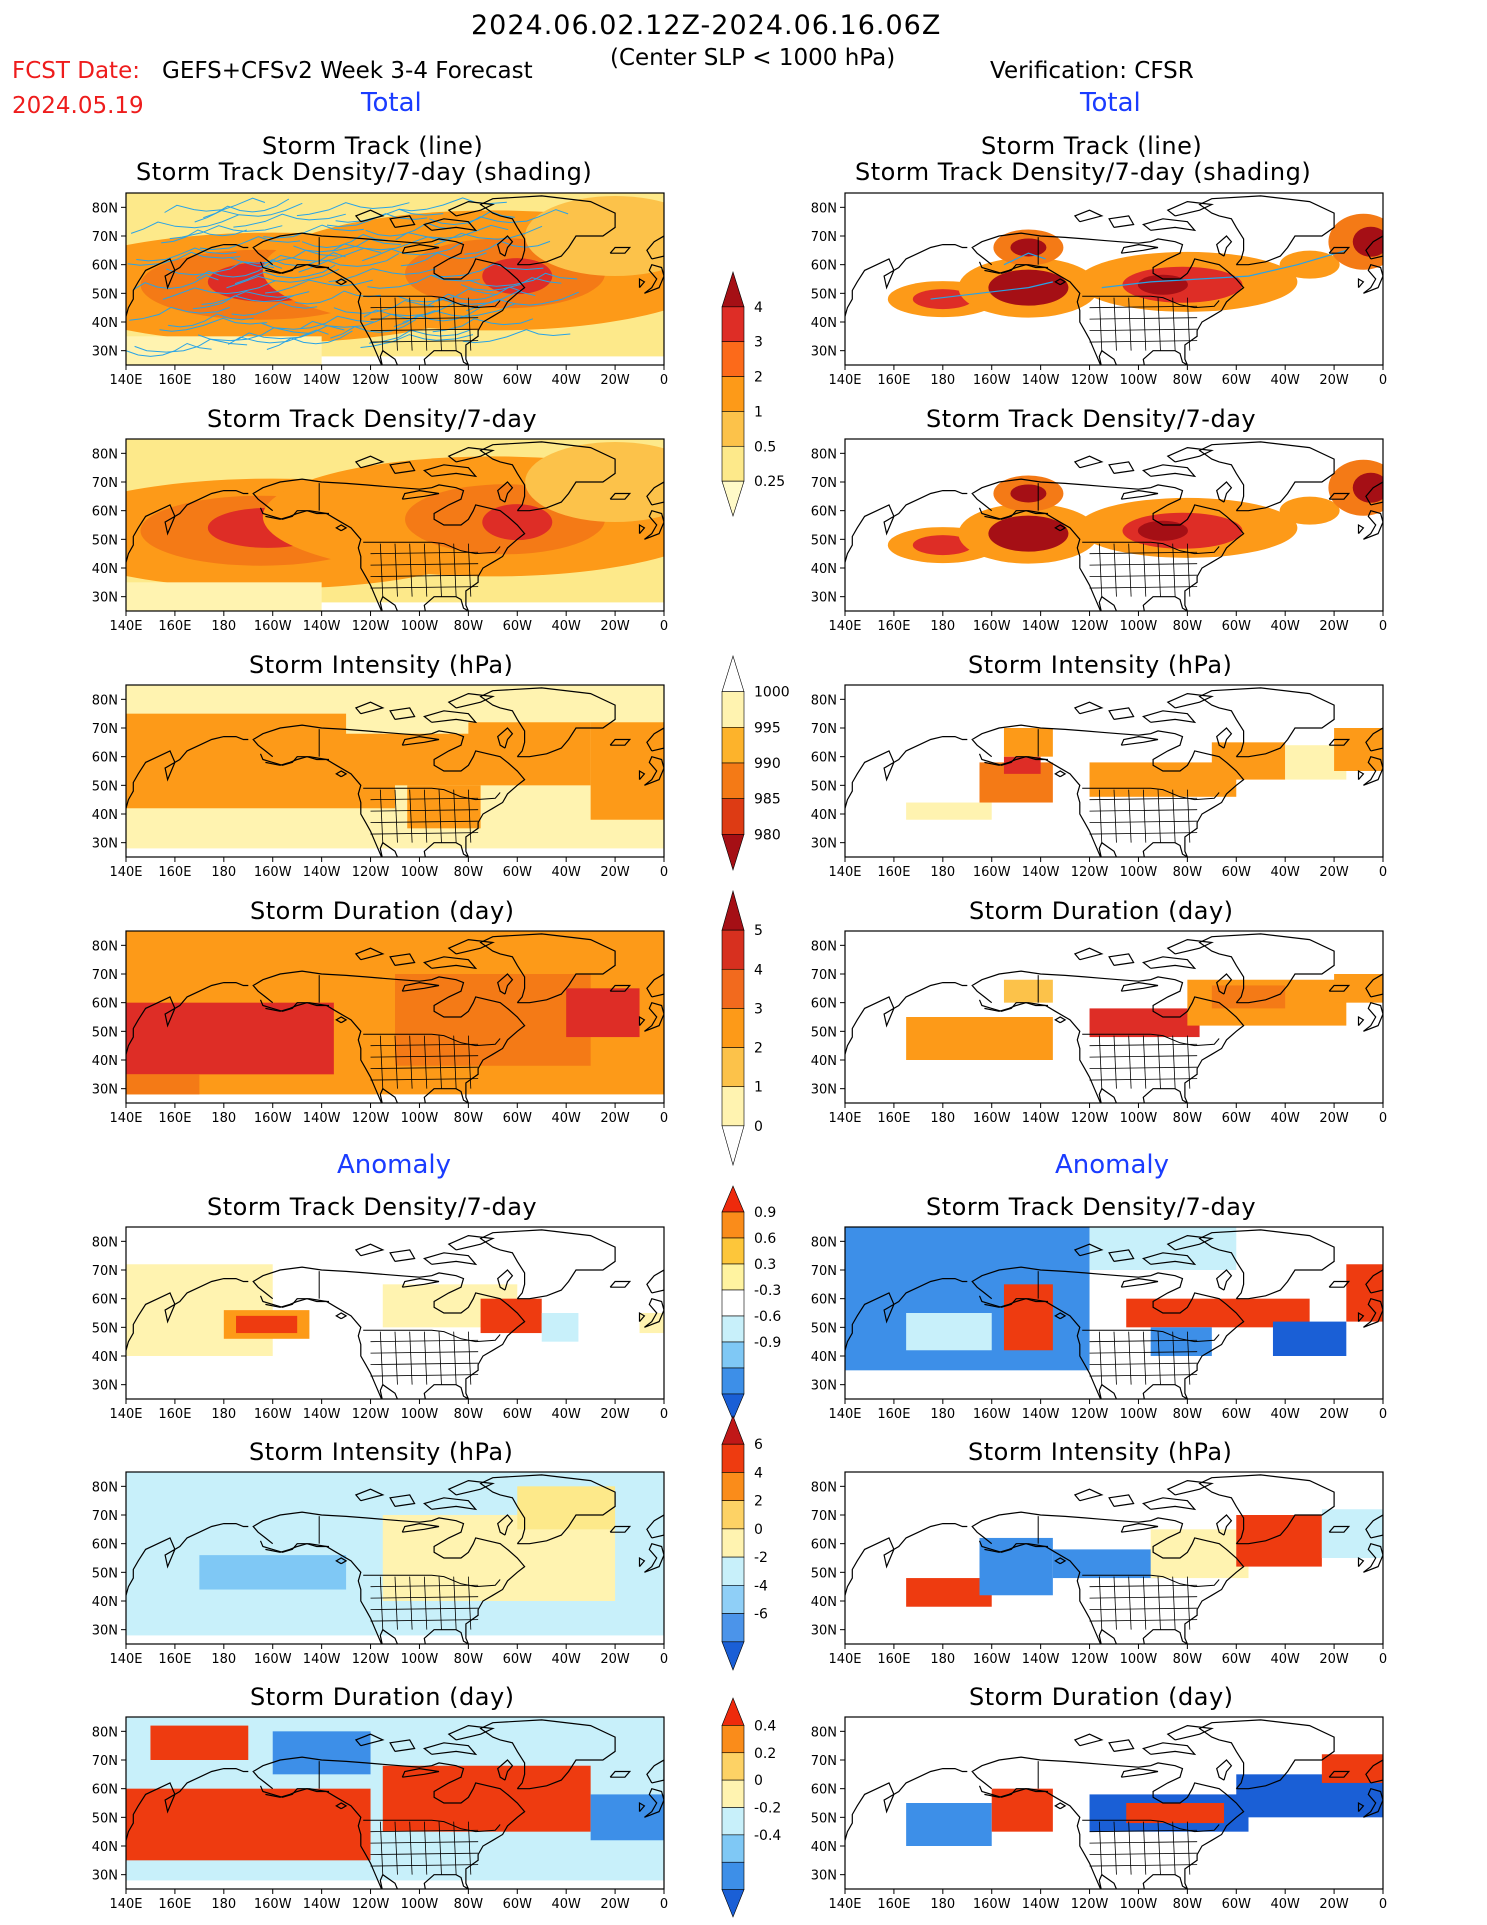 This screenshot has width=1487, height=1925. I want to click on lon-tick-label: 60W, so click(518, 1904).